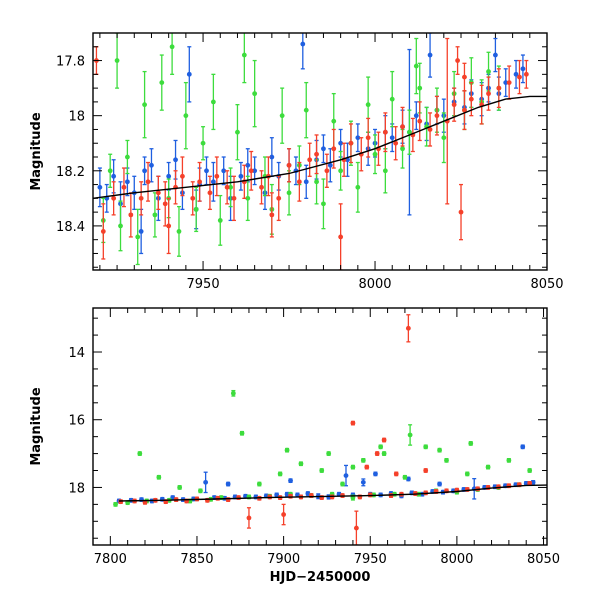  Describe the element at coordinates (110, 559) in the screenshot. I see `x-tick-label: 7800` at that location.